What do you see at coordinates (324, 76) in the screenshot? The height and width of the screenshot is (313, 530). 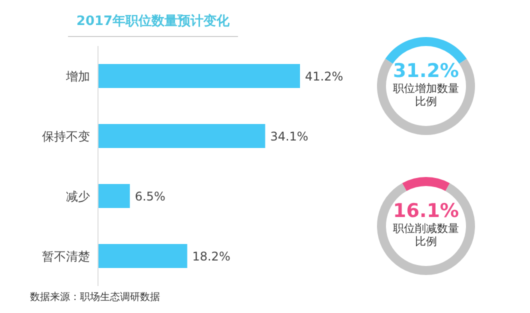 I see `data-label: 41.2%` at bounding box center [324, 76].